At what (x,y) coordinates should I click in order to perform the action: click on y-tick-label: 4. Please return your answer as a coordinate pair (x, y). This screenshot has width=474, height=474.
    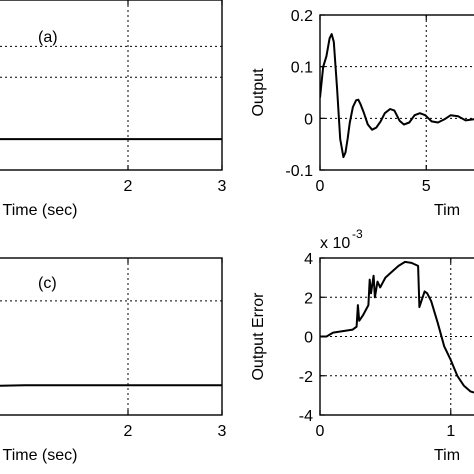
    Looking at the image, I should click on (308, 259).